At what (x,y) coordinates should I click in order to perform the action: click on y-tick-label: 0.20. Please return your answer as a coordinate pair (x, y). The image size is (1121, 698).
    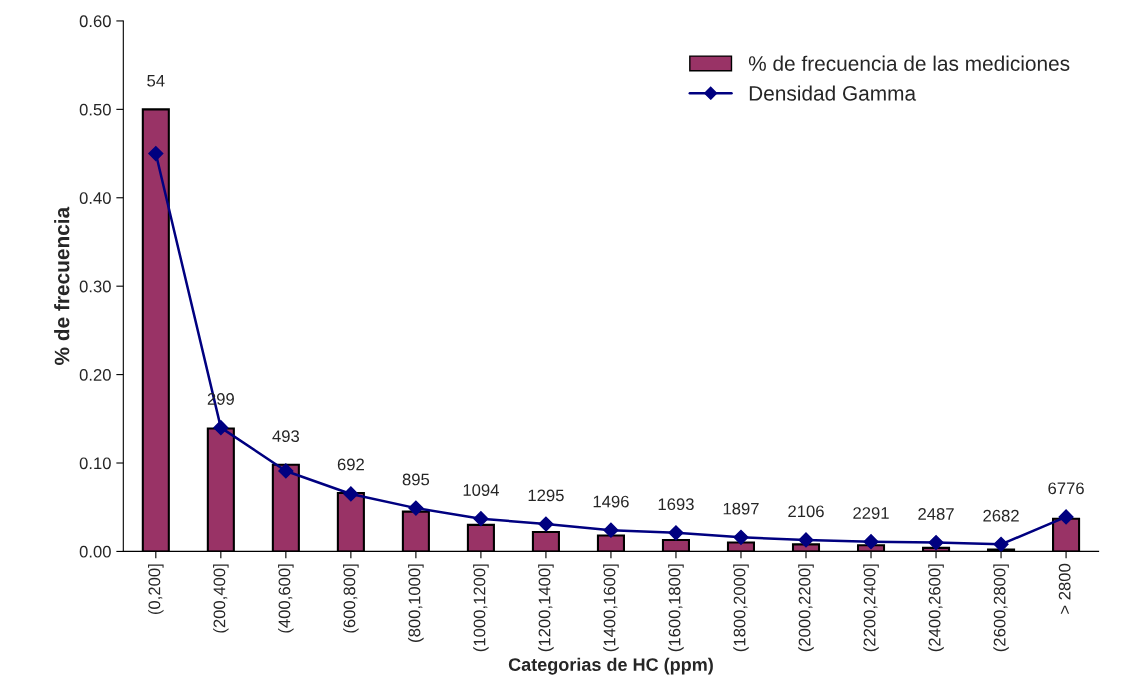
    Looking at the image, I should click on (95, 374).